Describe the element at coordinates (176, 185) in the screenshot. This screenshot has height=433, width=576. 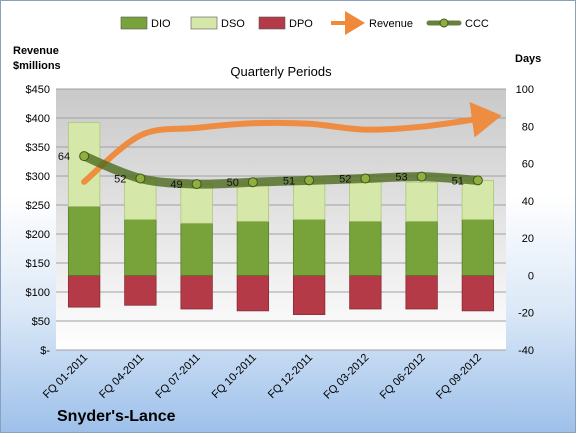
I see `ccc-data-label: 49` at that location.